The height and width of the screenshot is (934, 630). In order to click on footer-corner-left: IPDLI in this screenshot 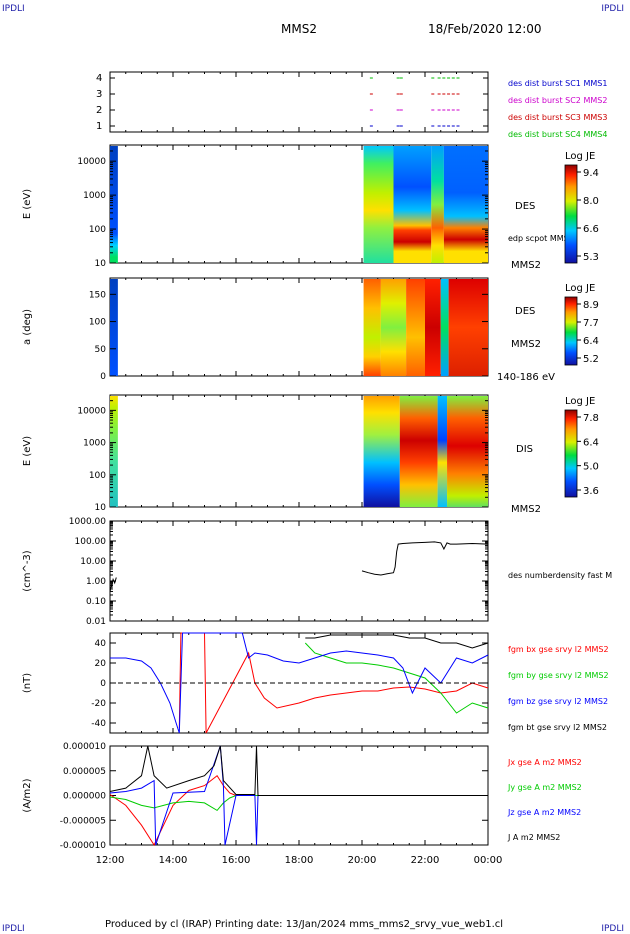, I will do `click(13, 929)`.